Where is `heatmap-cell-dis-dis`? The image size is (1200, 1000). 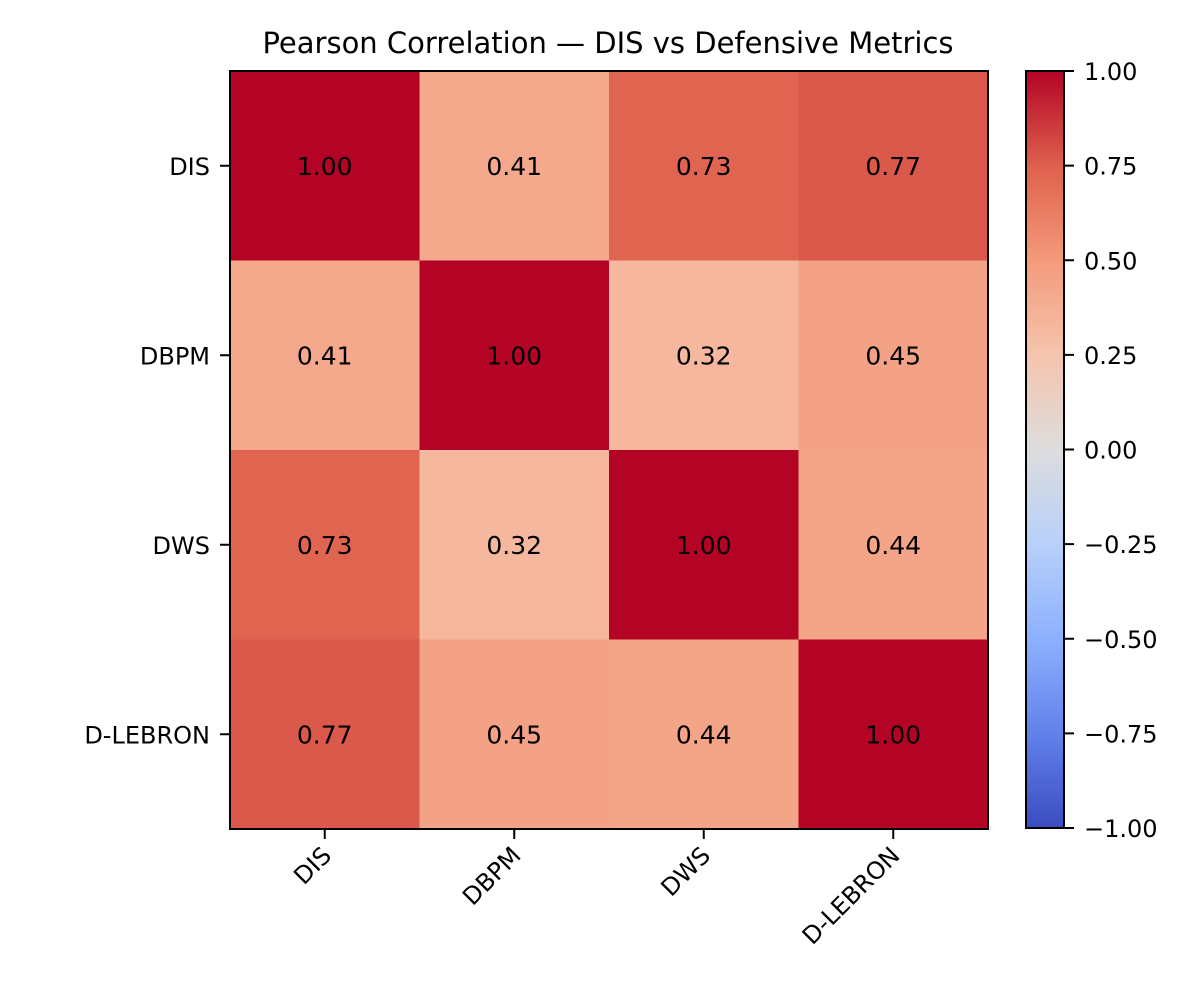
heatmap-cell-dis-dis is located at coordinates (325, 166).